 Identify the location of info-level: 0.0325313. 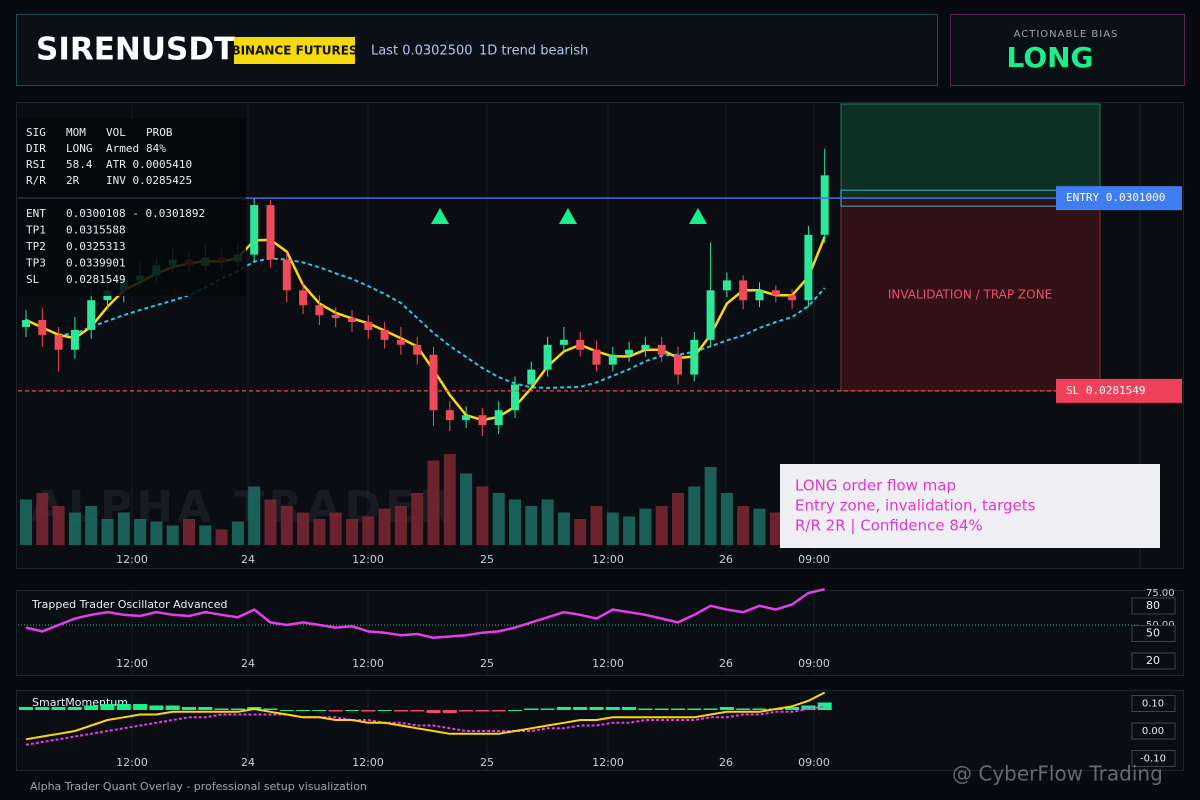
(96, 246).